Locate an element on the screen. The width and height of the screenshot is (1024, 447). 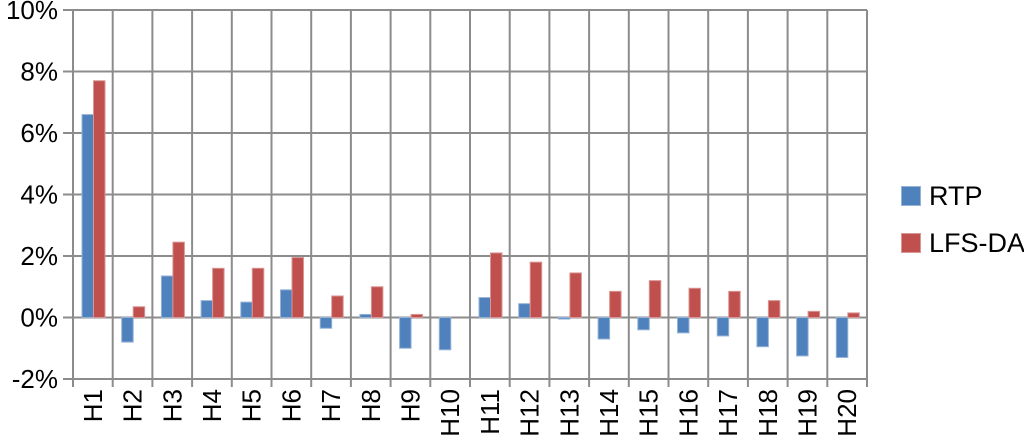
bar-lfs-da-h7 is located at coordinates (337, 307).